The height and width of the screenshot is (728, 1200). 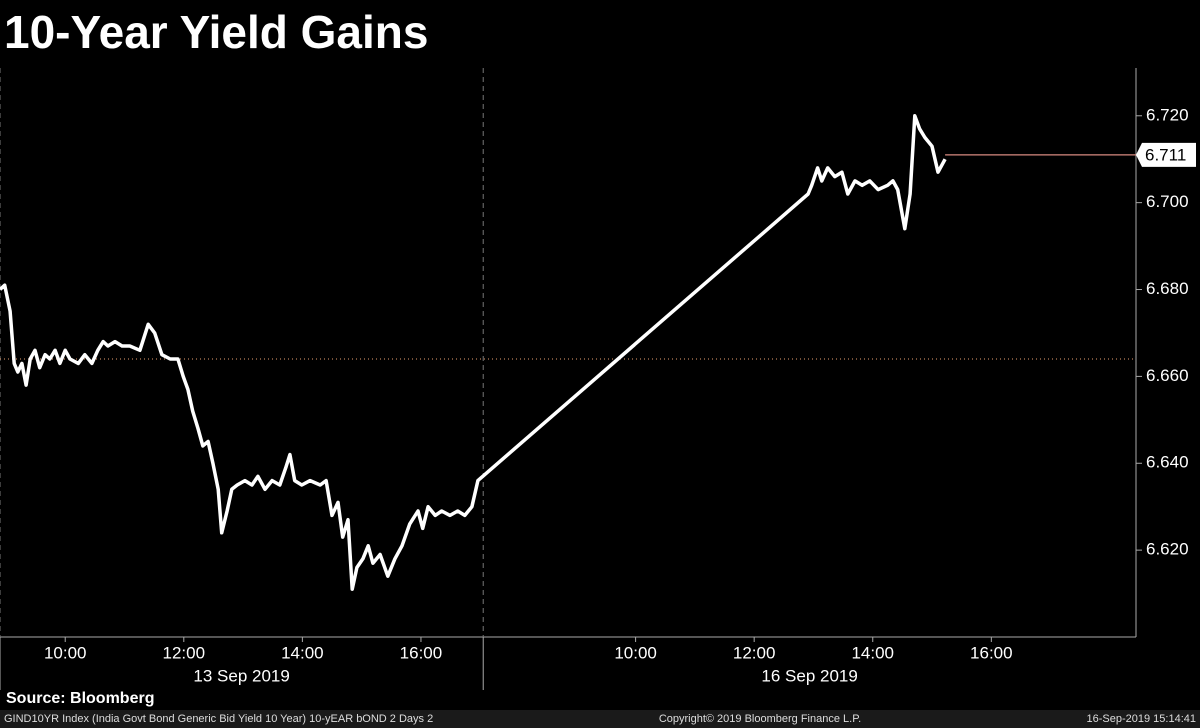 What do you see at coordinates (1167, 201) in the screenshot?
I see `y-tick-label: 6.700` at bounding box center [1167, 201].